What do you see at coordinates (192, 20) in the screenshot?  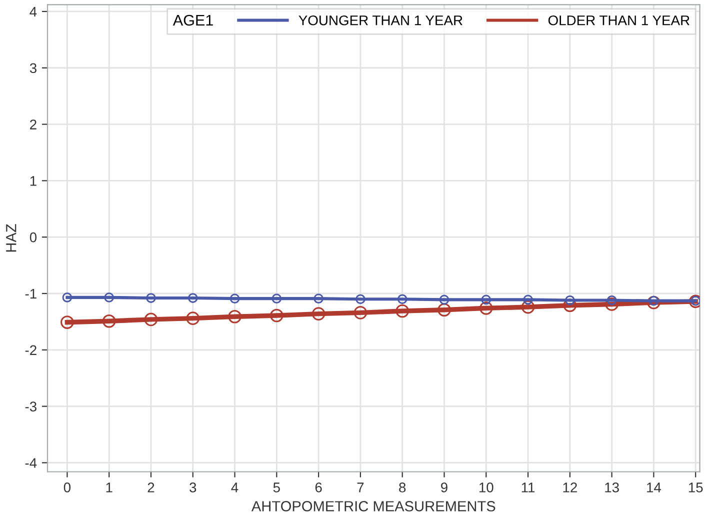 I see `legend-title: AGE1` at bounding box center [192, 20].